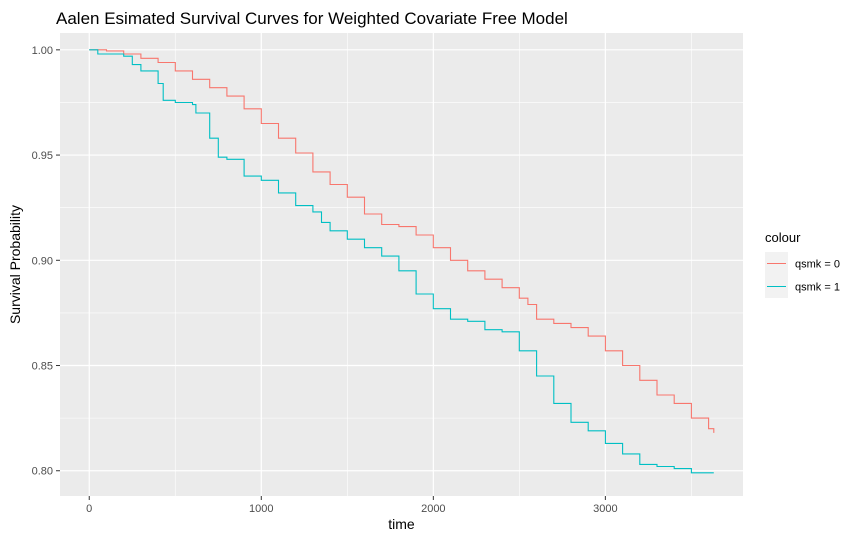 Image resolution: width=861 pixels, height=539 pixels. What do you see at coordinates (42, 261) in the screenshot?
I see `y-tick-label: 0.90` at bounding box center [42, 261].